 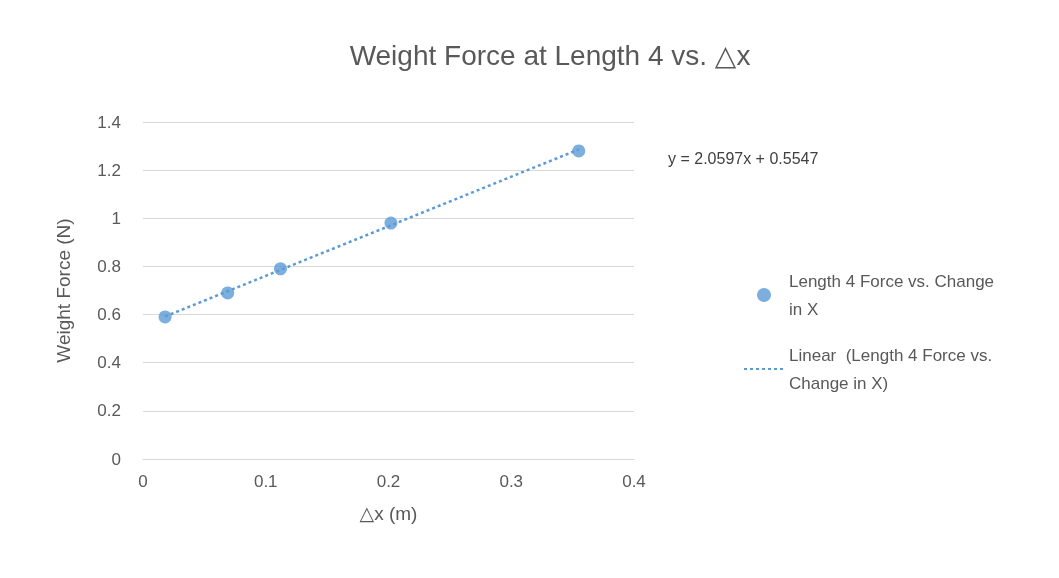 What do you see at coordinates (265, 481) in the screenshot?
I see `x-tick-label: 0.1` at bounding box center [265, 481].